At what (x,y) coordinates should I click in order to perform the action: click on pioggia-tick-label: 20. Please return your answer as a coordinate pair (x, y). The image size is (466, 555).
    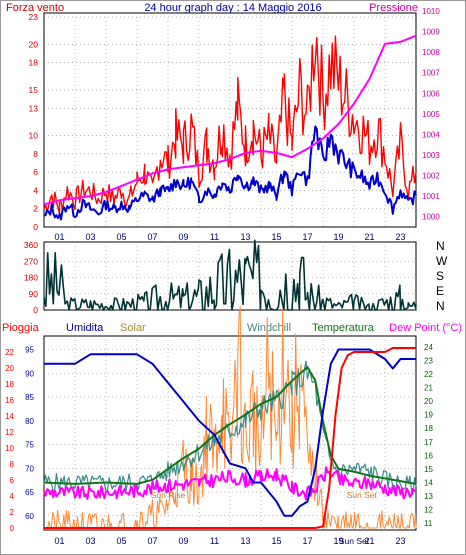
    Looking at the image, I should click on (9, 368).